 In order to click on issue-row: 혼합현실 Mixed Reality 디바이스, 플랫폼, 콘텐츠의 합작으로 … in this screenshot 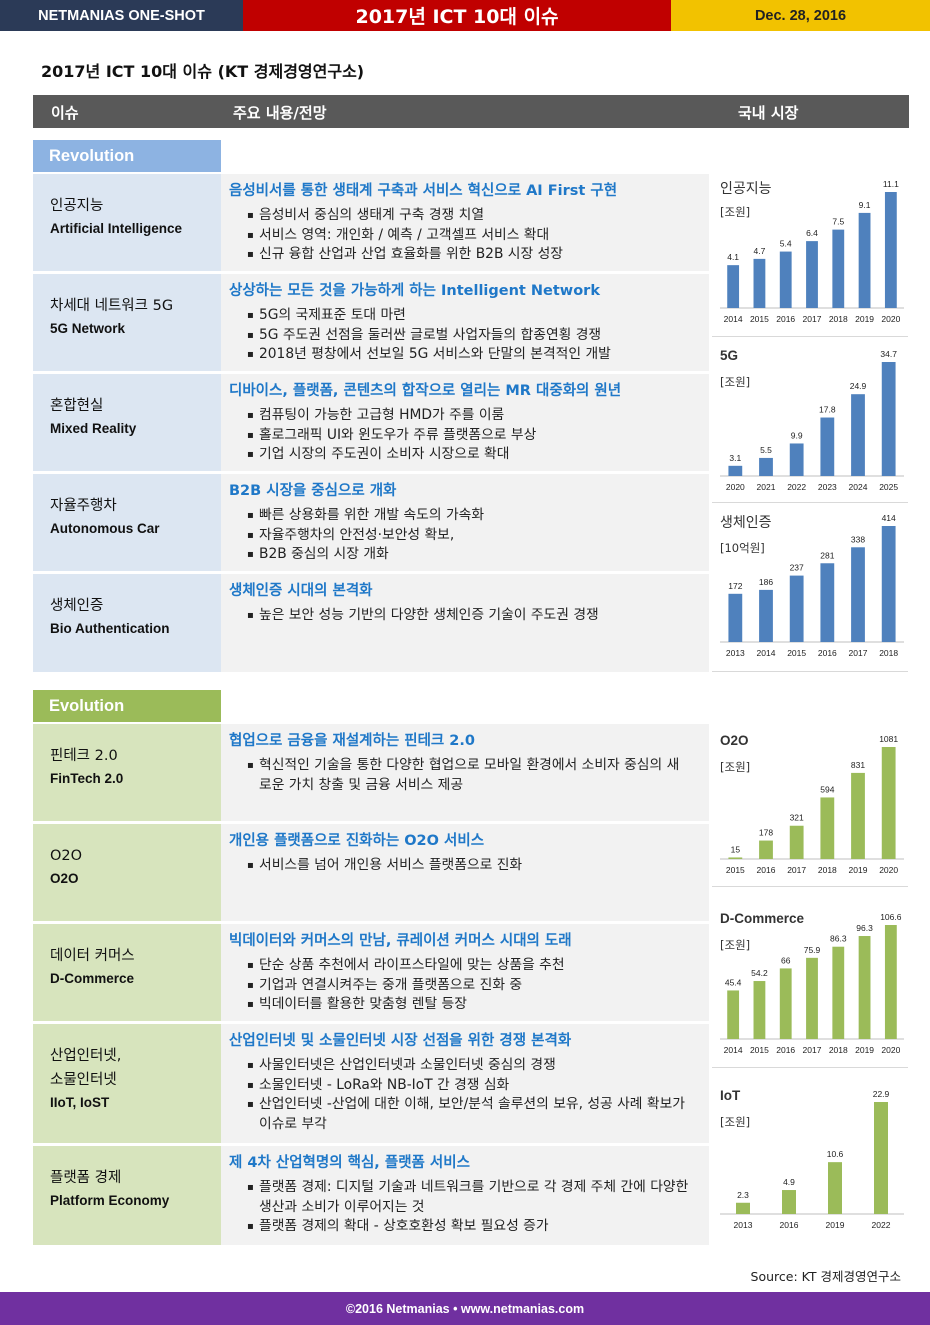, I will do `click(371, 422)`.